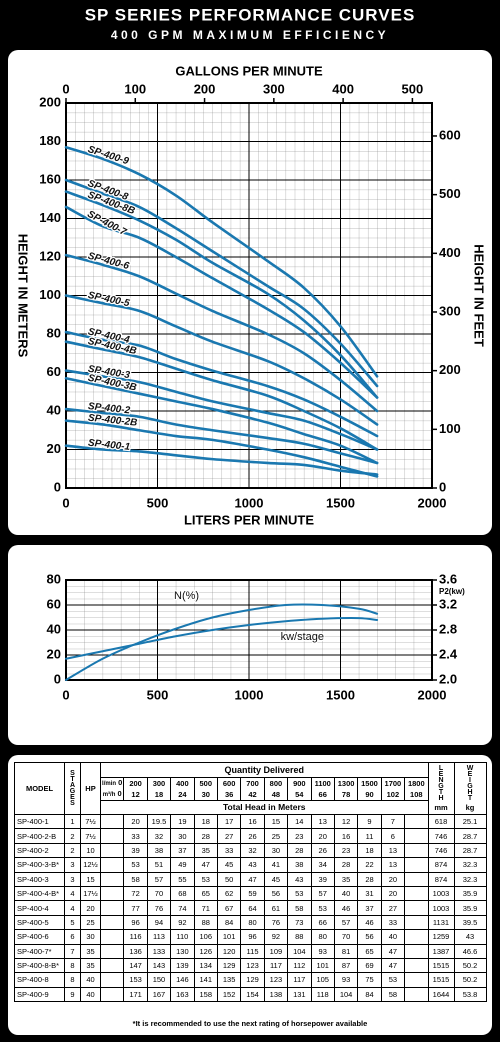  Describe the element at coordinates (274, 88) in the screenshot. I see `x2-tick-label: 300` at that location.